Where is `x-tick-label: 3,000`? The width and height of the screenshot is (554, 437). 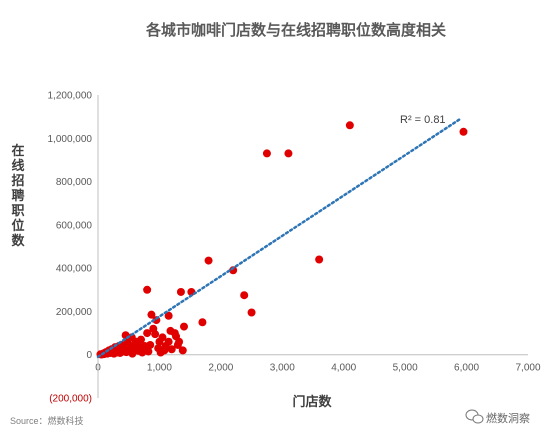
x-tick-label: 3,000 is located at coordinates (282, 368).